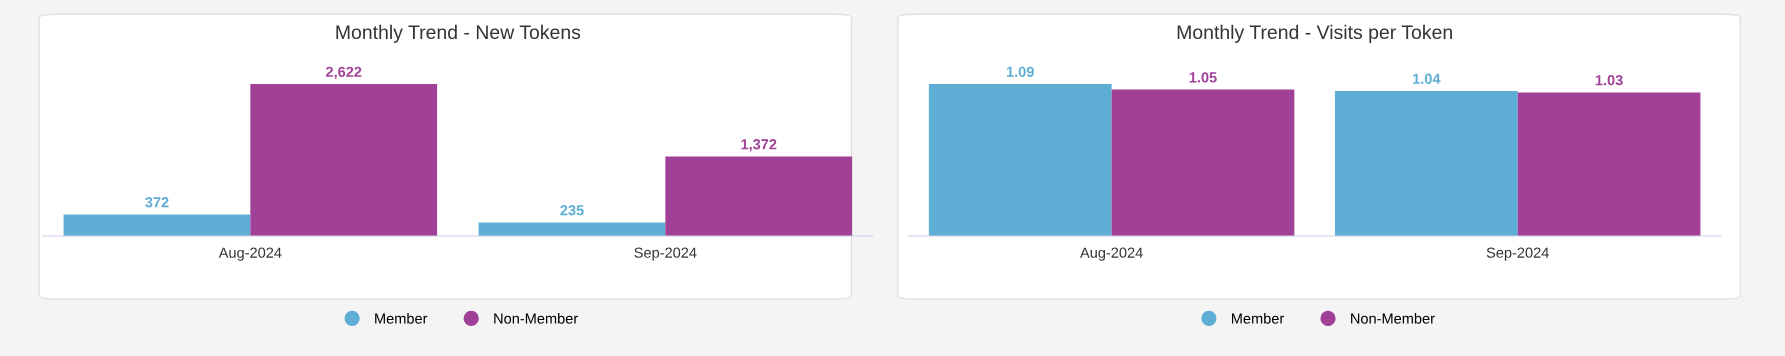  What do you see at coordinates (1314, 33) in the screenshot?
I see `chart-title: Monthly Trend - Visits per Token` at bounding box center [1314, 33].